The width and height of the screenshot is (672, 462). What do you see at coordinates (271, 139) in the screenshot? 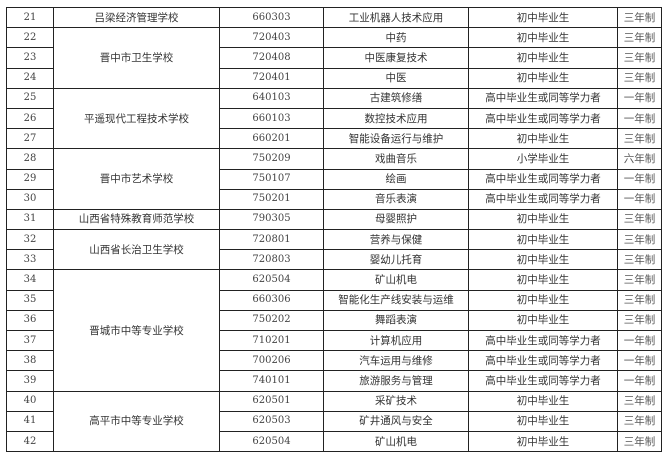
I see `major-code: 660201` at bounding box center [271, 139].